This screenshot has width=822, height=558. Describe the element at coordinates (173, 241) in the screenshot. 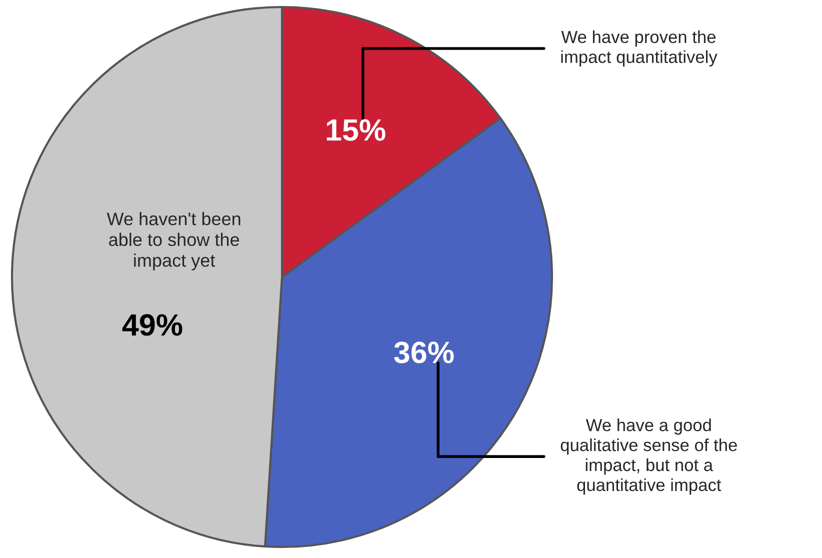

I see `slice-label: We haven't been able to show the impact yet` at that location.